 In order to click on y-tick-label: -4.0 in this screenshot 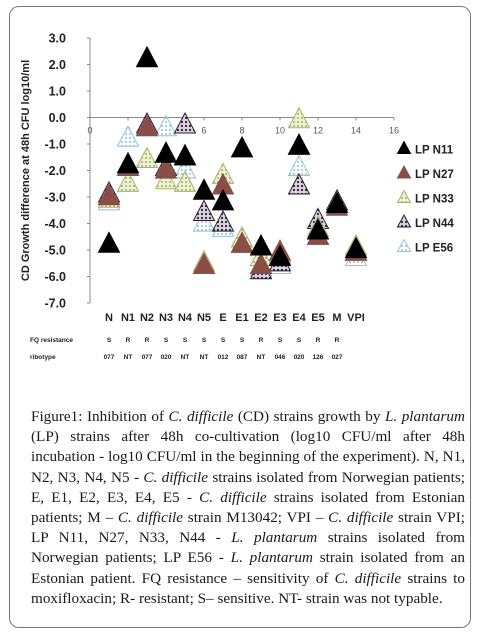, I will do `click(55, 224)`.